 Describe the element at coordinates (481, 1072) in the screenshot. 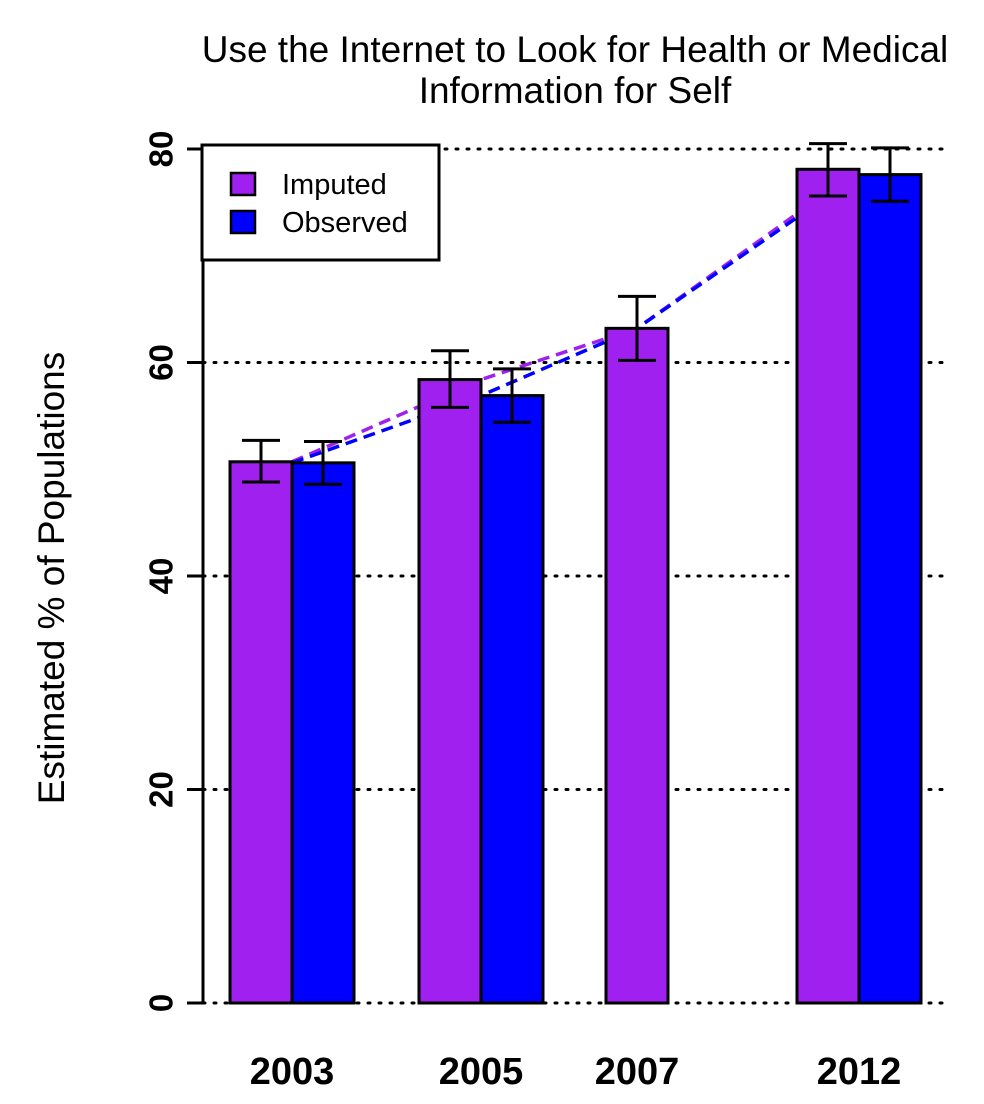

I see `x-tick-label-2005: 2005` at that location.